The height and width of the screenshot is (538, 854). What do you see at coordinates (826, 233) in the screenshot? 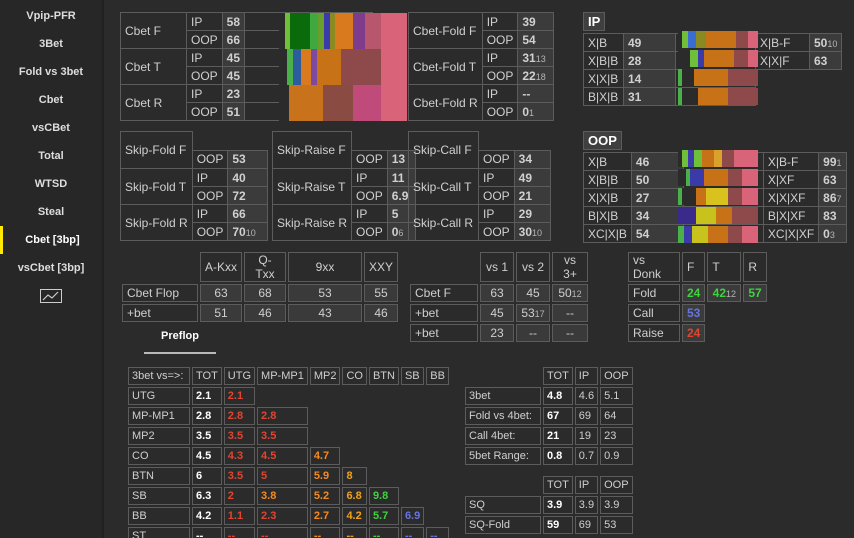
I see `oop-side-value: 0` at bounding box center [826, 233].